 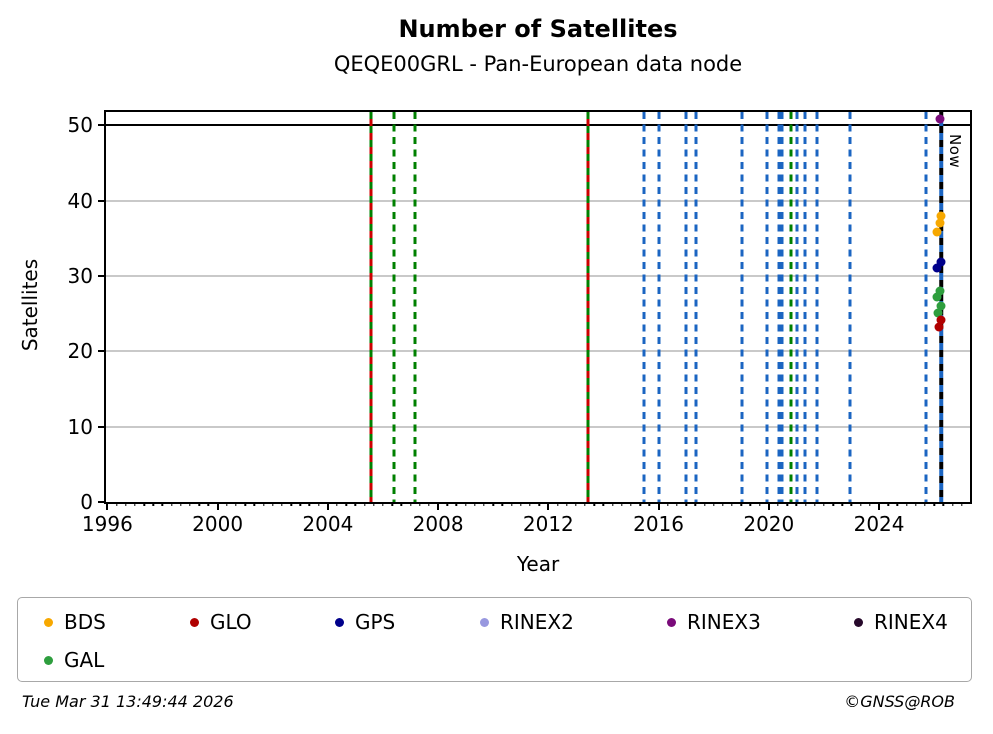 What do you see at coordinates (375, 622) in the screenshot?
I see `legend-label: GPS` at bounding box center [375, 622].